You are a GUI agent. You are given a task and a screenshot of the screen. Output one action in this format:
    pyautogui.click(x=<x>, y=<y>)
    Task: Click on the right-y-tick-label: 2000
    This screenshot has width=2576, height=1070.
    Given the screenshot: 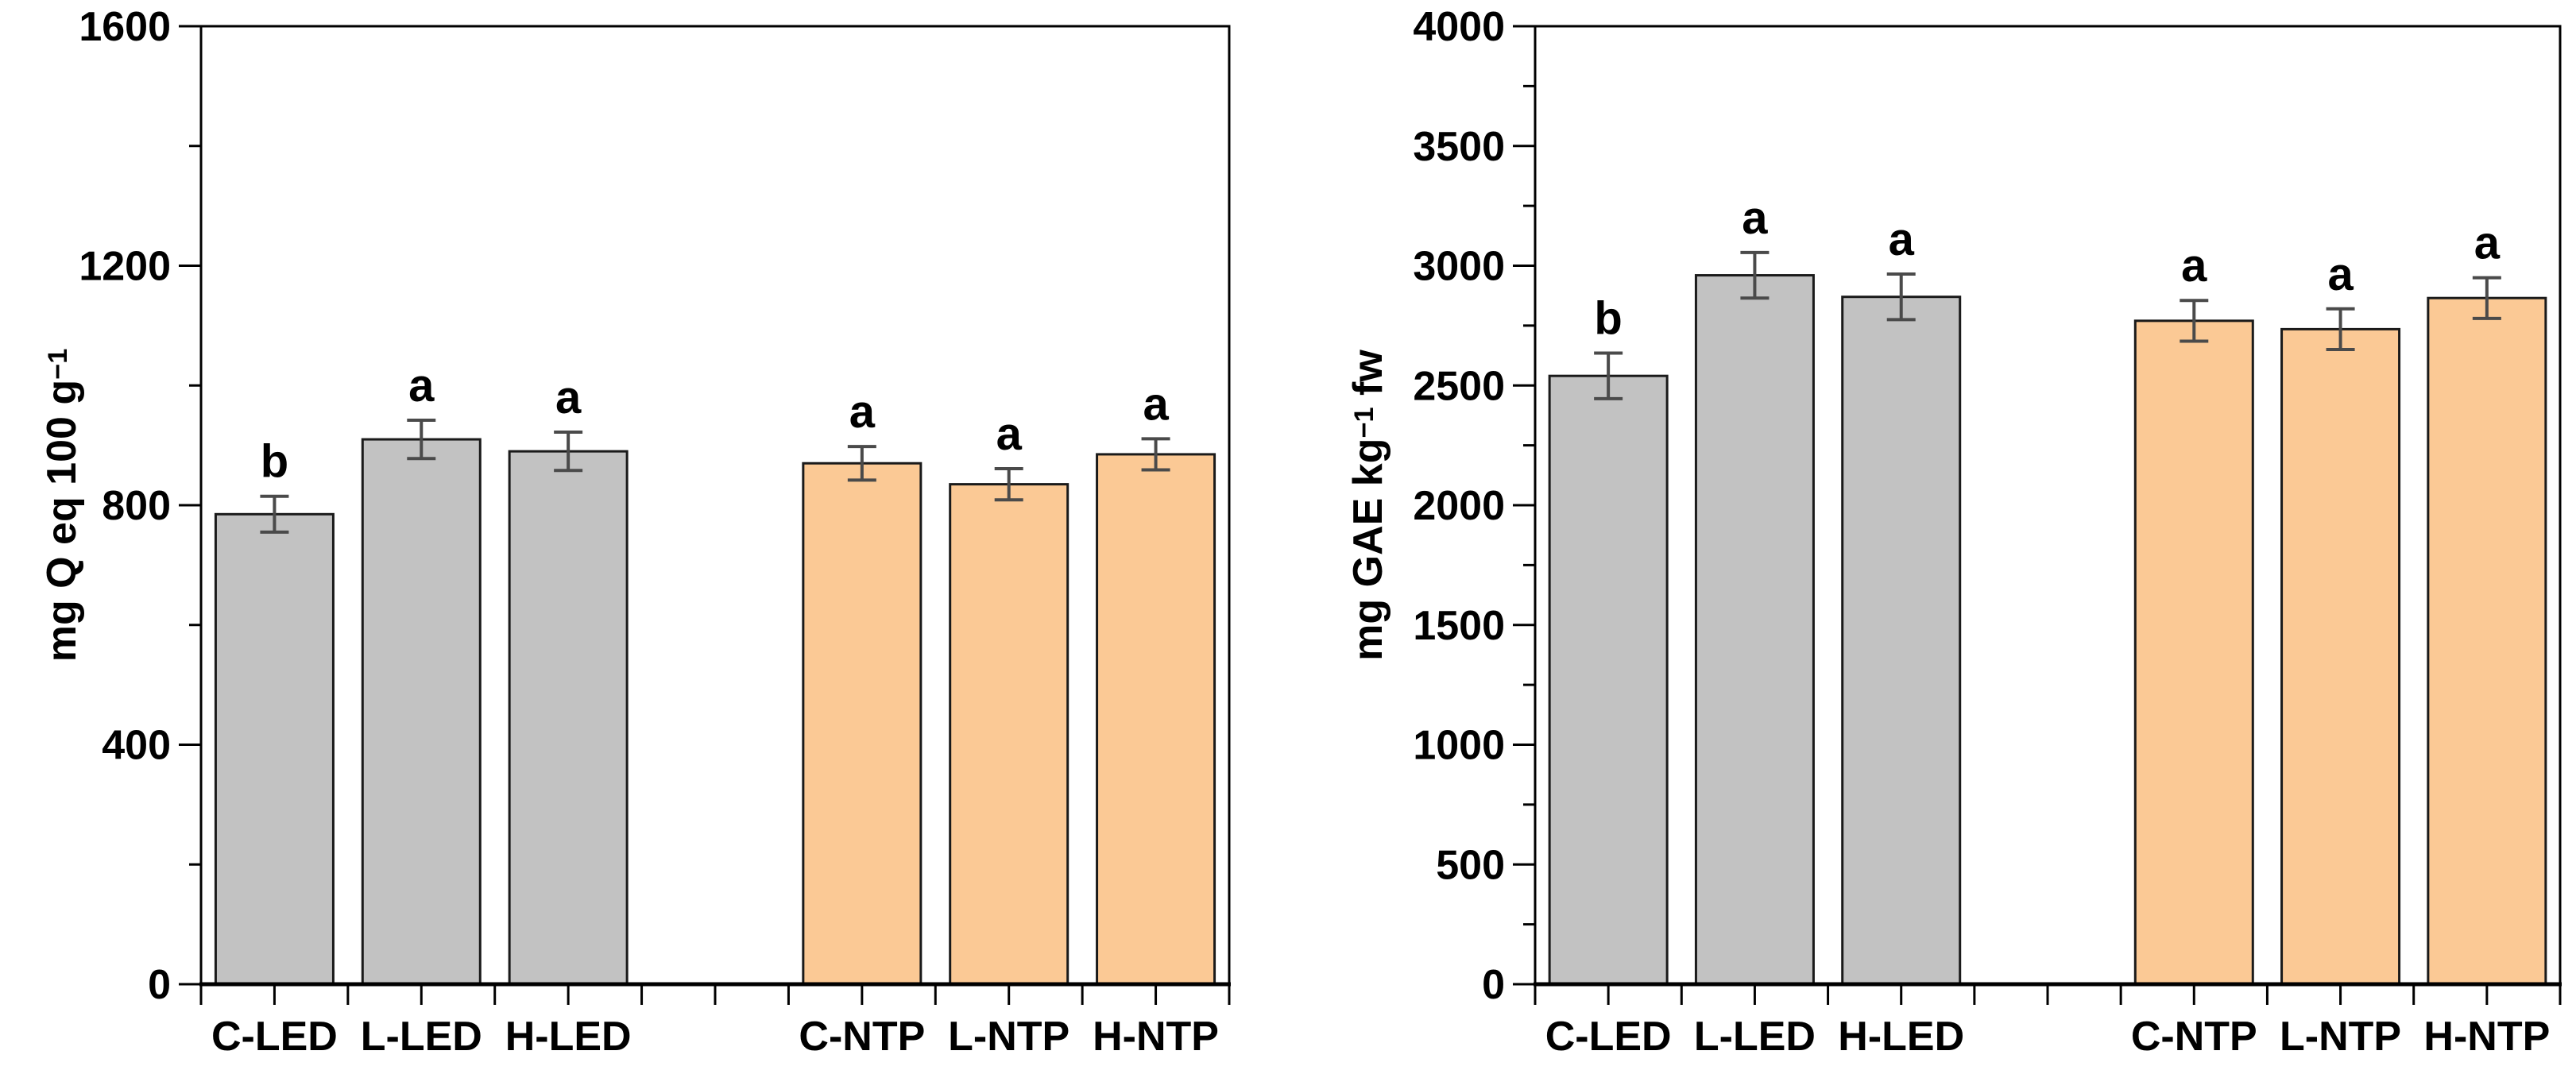 What is the action you would take?
    pyautogui.click(x=1459, y=506)
    